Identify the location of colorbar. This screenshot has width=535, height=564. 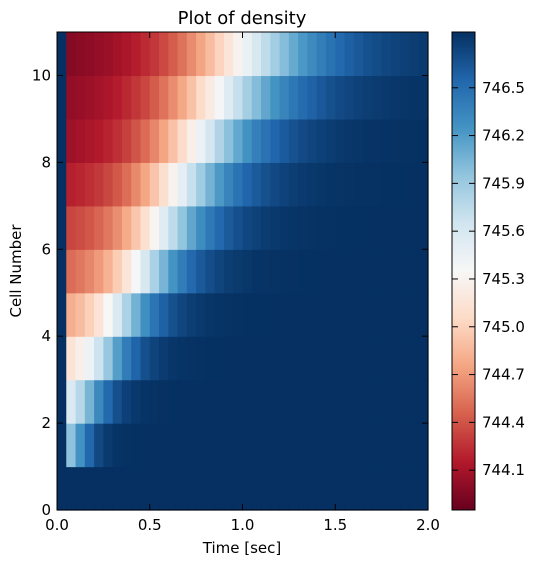
(463, 271).